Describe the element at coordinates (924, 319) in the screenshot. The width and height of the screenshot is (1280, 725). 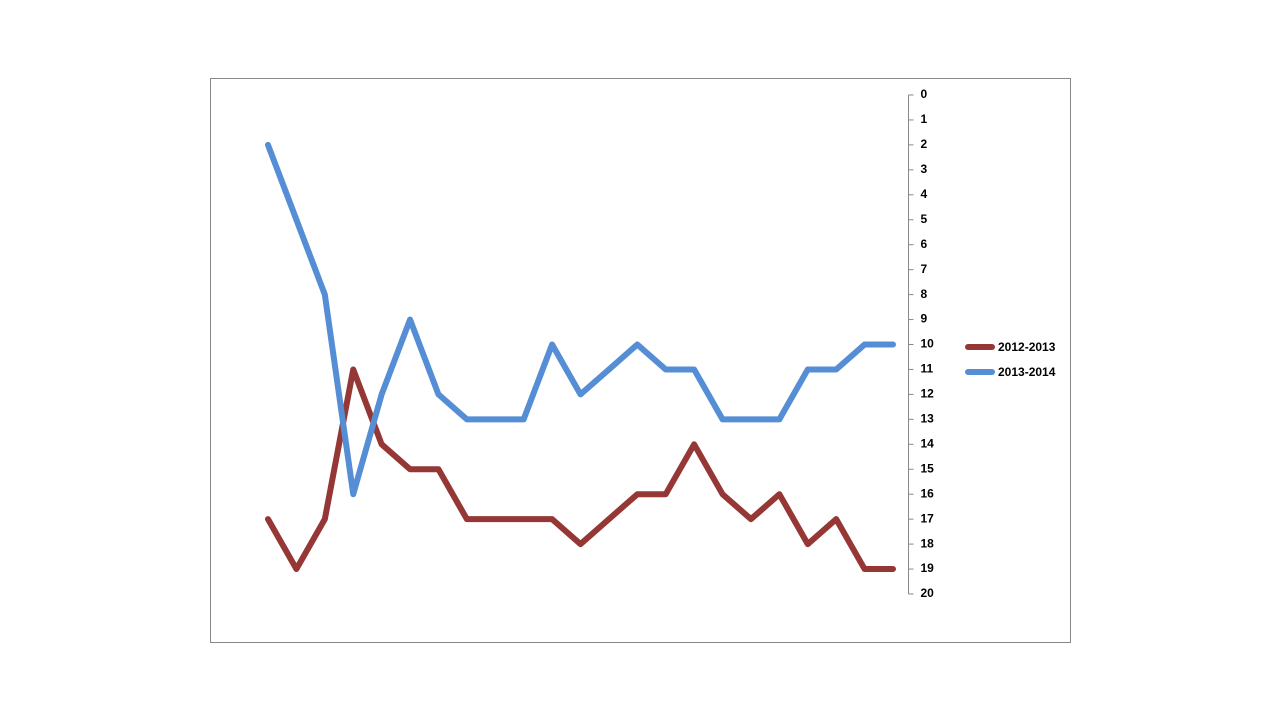
I see `y-tick-label: 9` at that location.